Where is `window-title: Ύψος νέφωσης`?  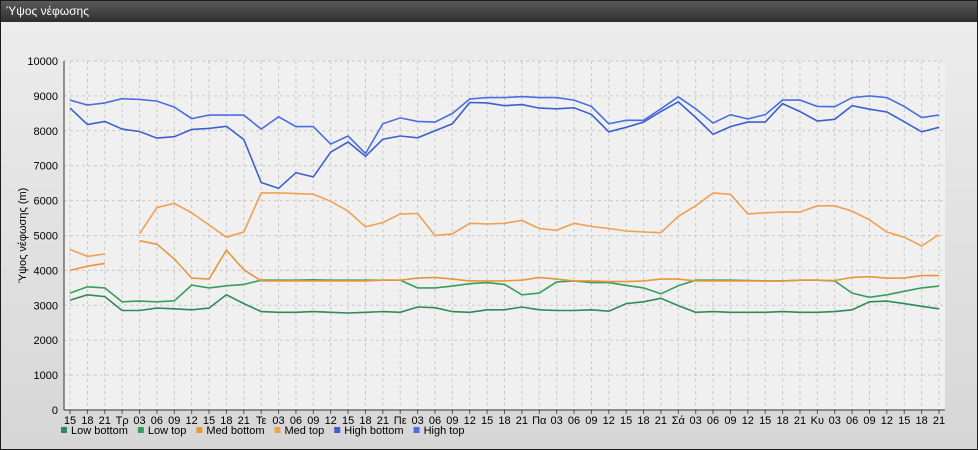 window-title: Ύψος νέφωσης is located at coordinates (489, 11).